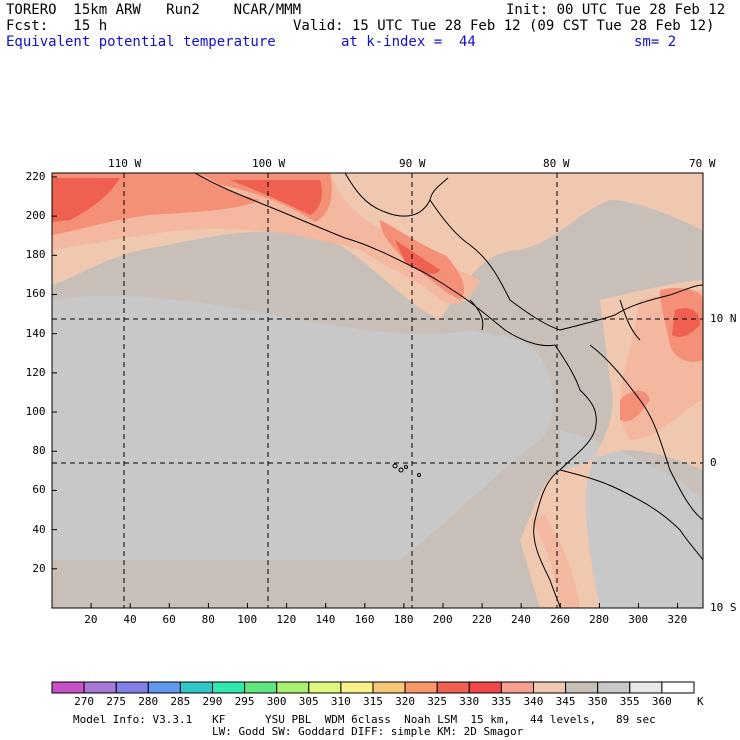 This screenshot has width=740, height=740. I want to click on coastline-south-america-north, so click(631, 307).